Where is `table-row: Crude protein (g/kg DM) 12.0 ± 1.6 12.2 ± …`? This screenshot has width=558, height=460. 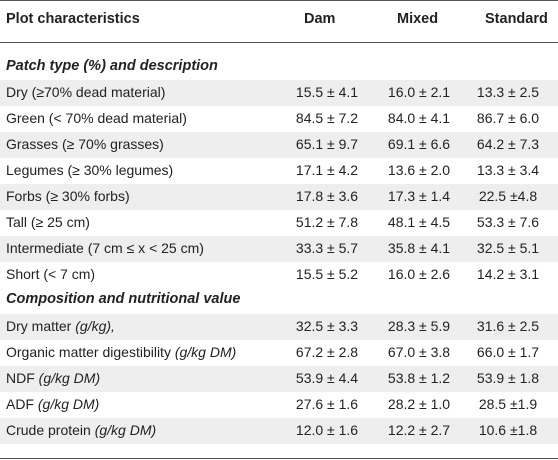
table-row: Crude protein (g/kg DM) 12.0 ± 1.6 12.2 ± … is located at coordinates (279, 431).